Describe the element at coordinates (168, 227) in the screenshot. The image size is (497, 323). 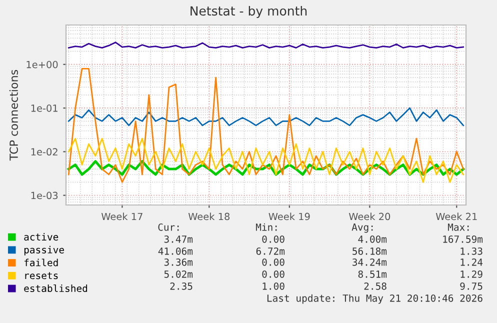
I see `text: Cur:` at that location.